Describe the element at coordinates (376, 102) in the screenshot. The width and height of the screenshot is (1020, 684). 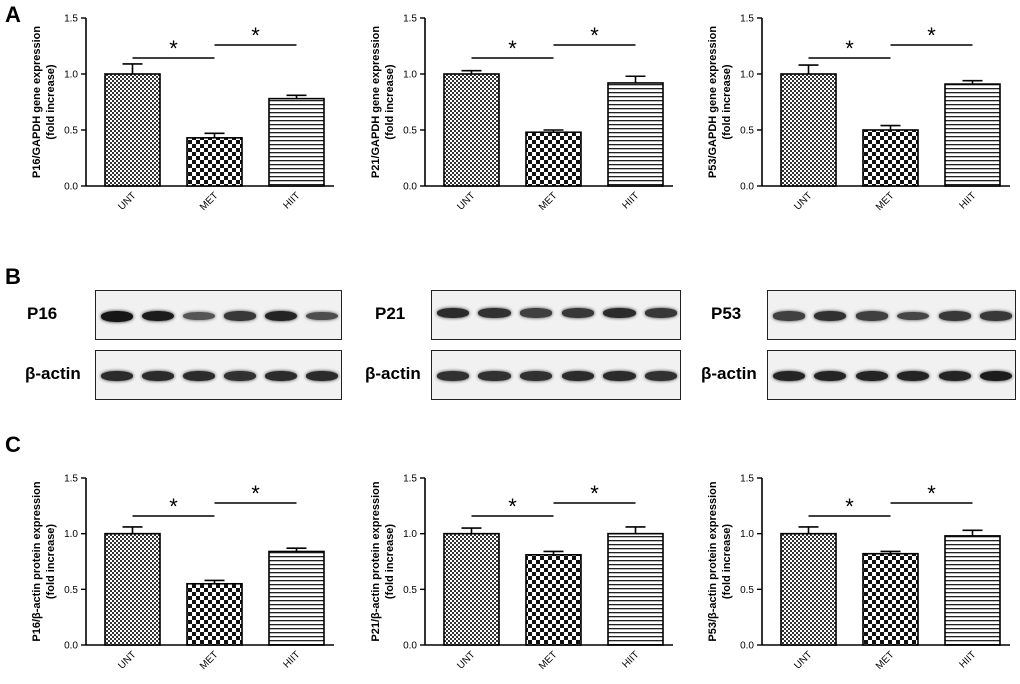
I see `y-axis-label: P21/GAPDH gene expression` at that location.